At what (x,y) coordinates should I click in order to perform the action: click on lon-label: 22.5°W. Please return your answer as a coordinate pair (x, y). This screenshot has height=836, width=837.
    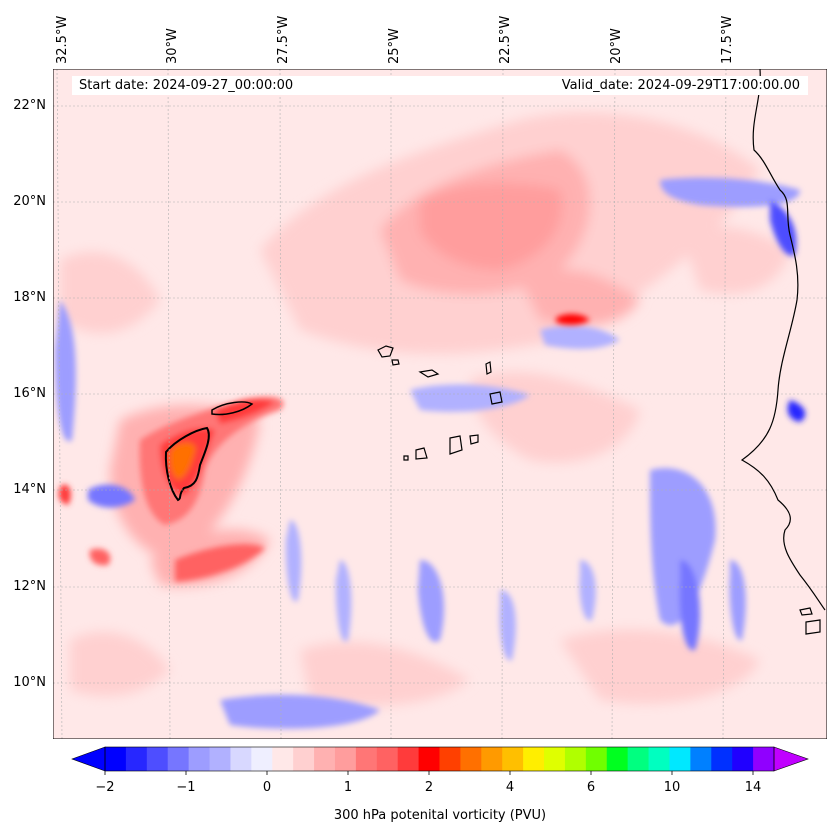
    Looking at the image, I should click on (505, 39).